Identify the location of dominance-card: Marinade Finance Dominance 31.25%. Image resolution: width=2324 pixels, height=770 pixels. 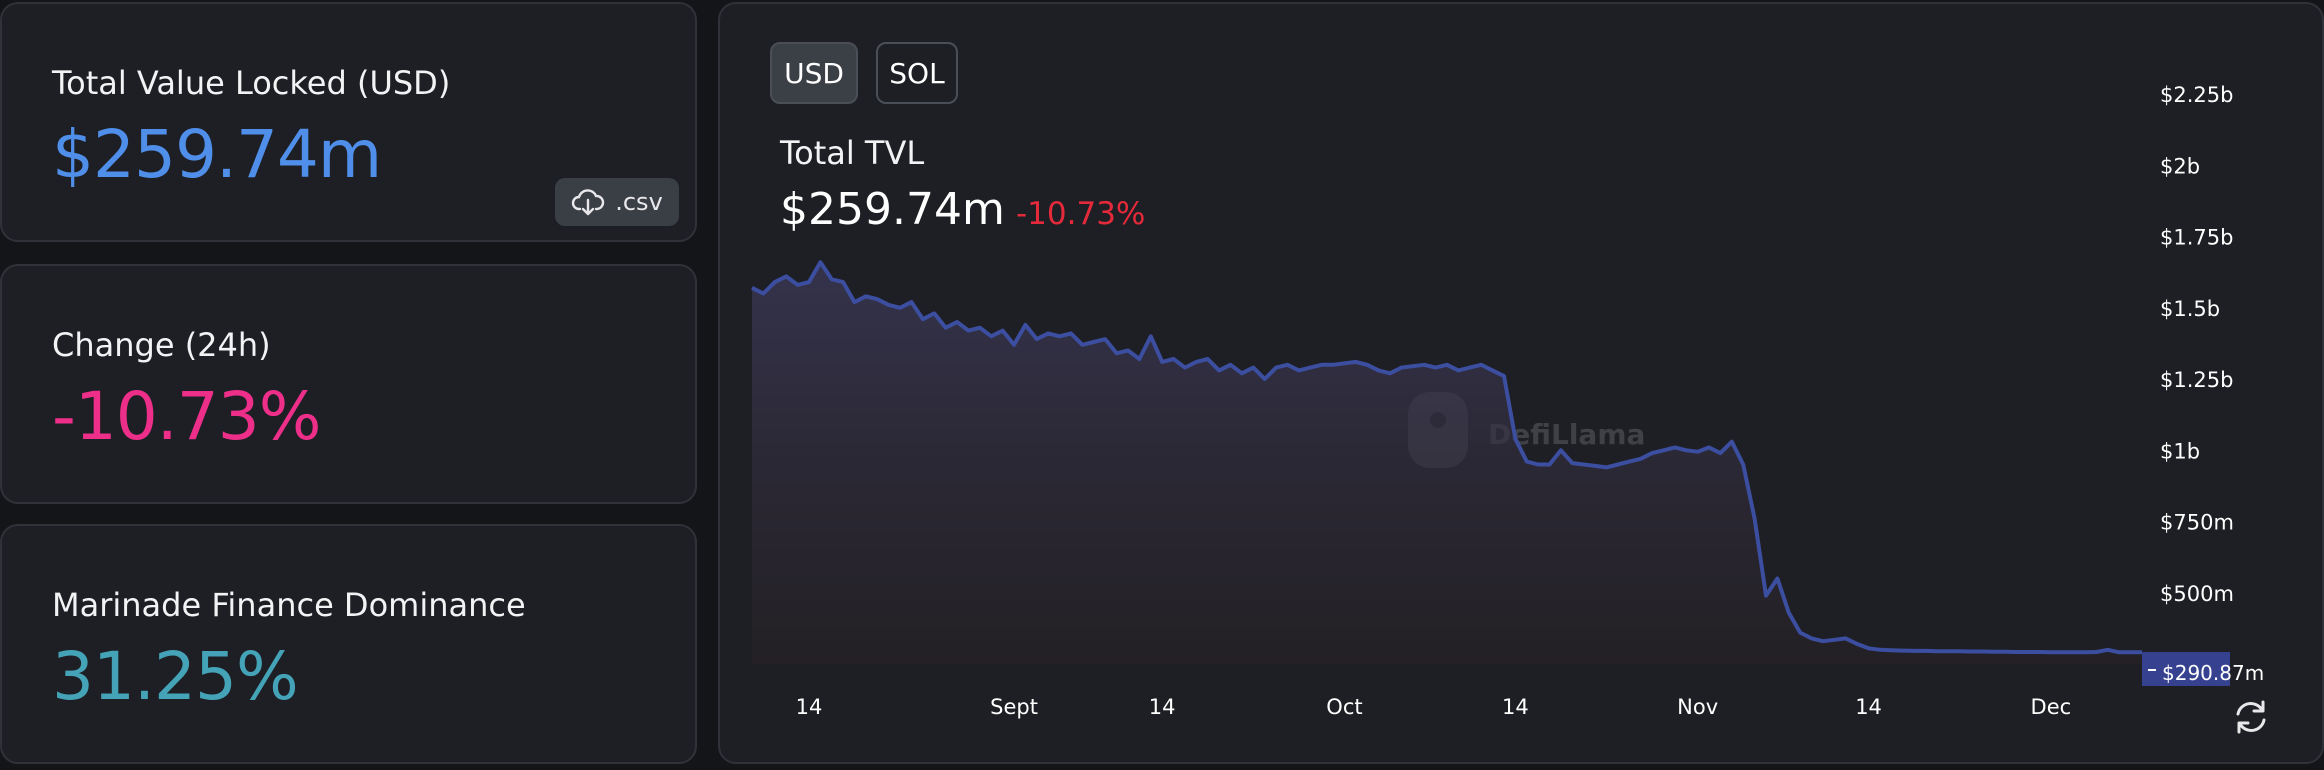
(348, 644).